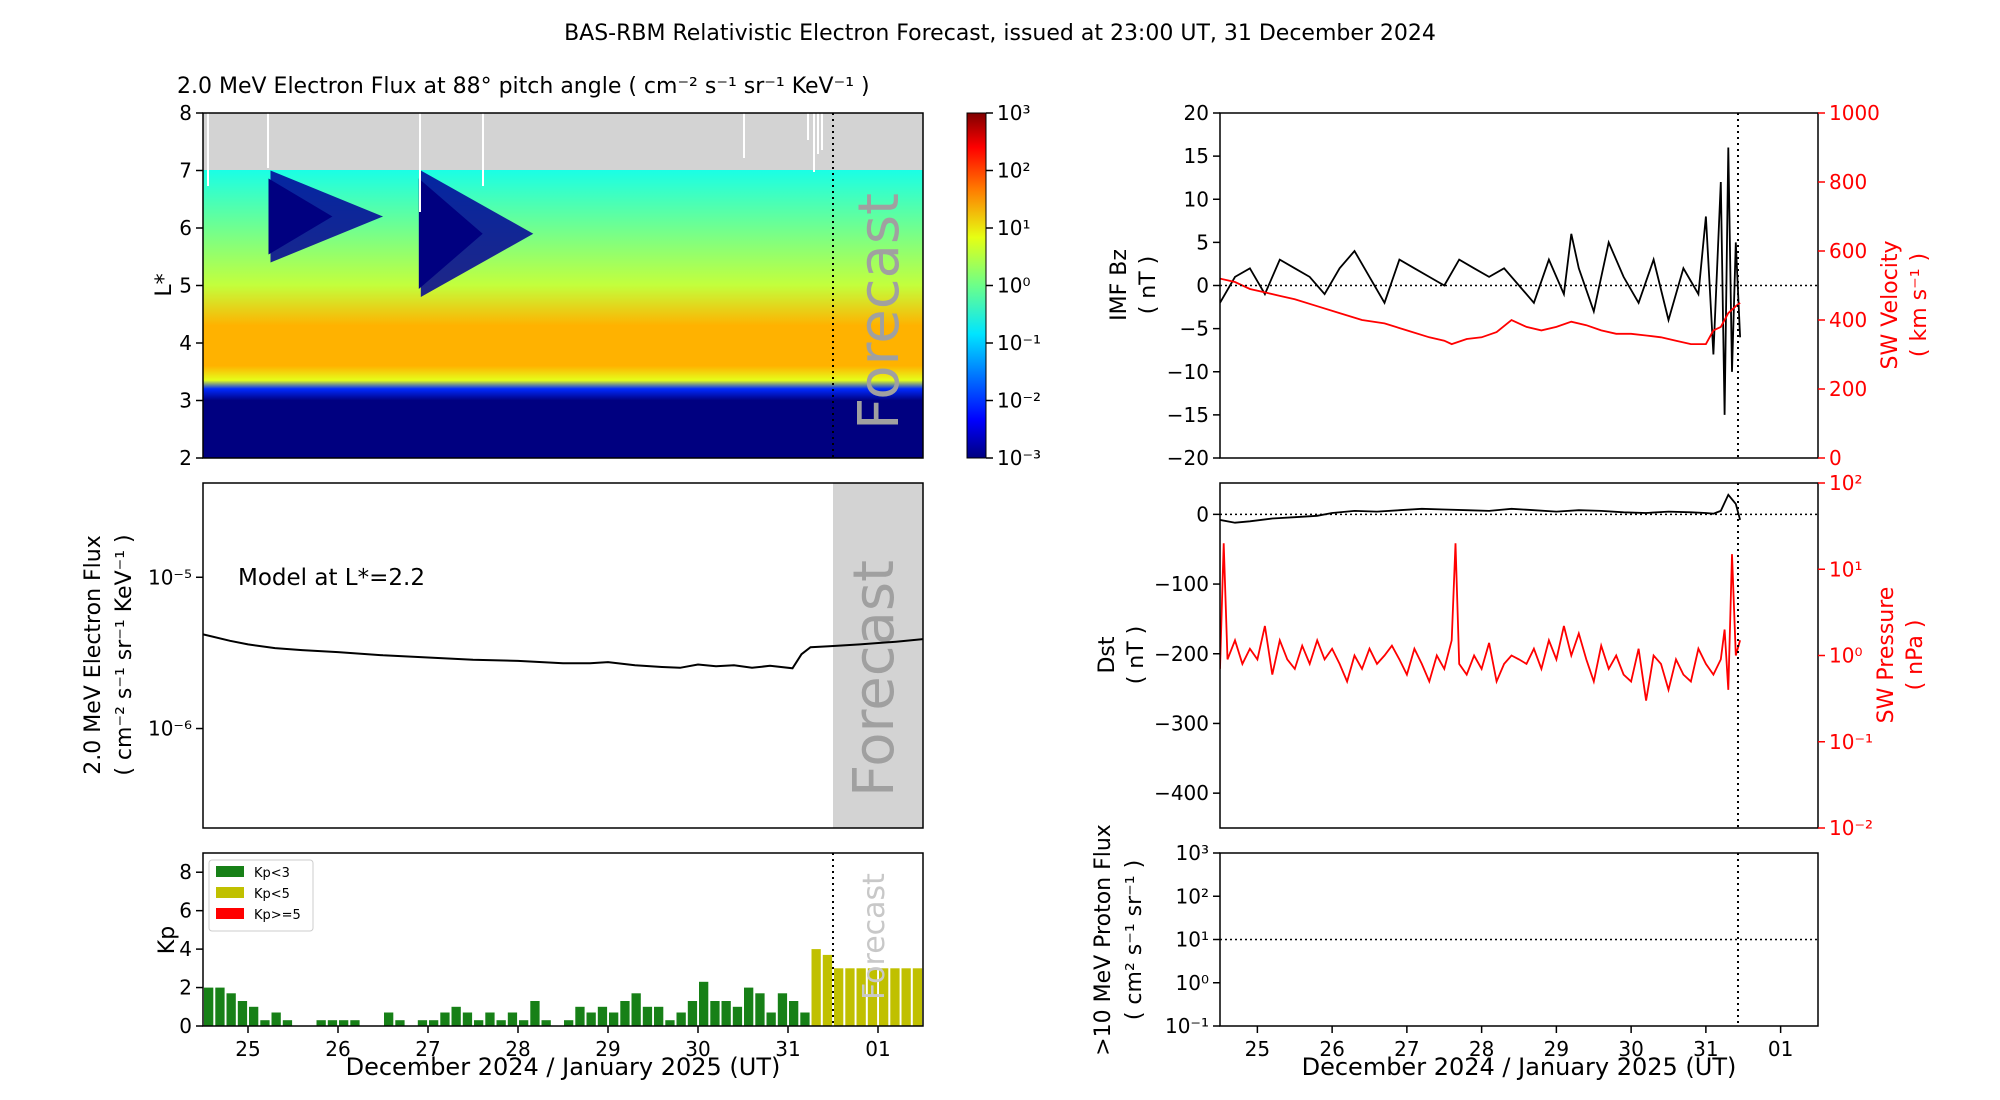 The height and width of the screenshot is (1100, 2000). What do you see at coordinates (272, 873) in the screenshot?
I see `kp-legend-label-low: Kp<3` at bounding box center [272, 873].